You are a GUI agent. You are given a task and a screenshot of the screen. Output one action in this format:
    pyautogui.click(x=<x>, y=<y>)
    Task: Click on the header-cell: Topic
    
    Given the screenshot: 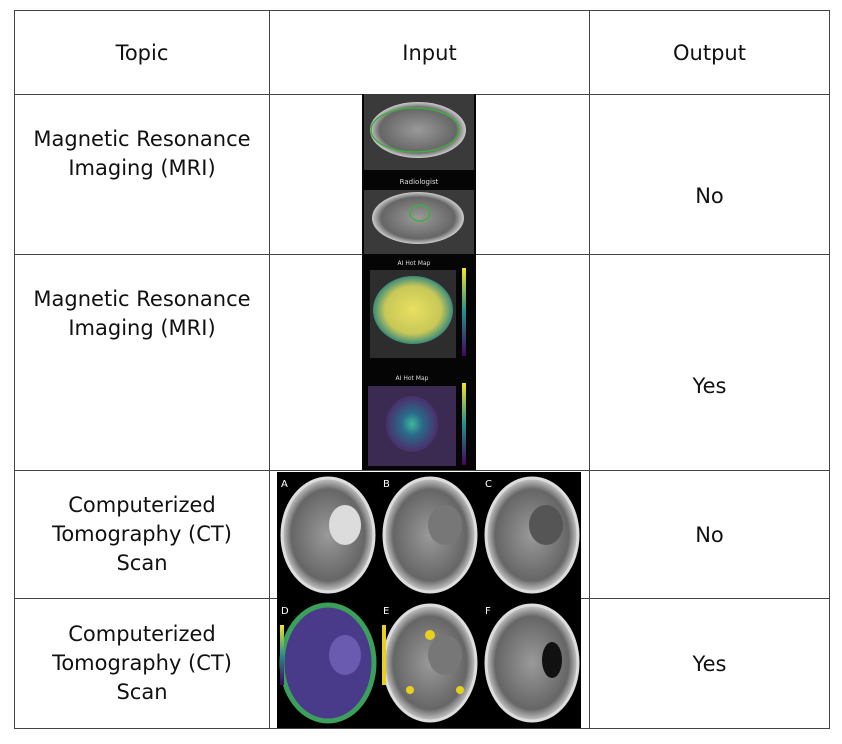 What is the action you would take?
    pyautogui.click(x=142, y=52)
    